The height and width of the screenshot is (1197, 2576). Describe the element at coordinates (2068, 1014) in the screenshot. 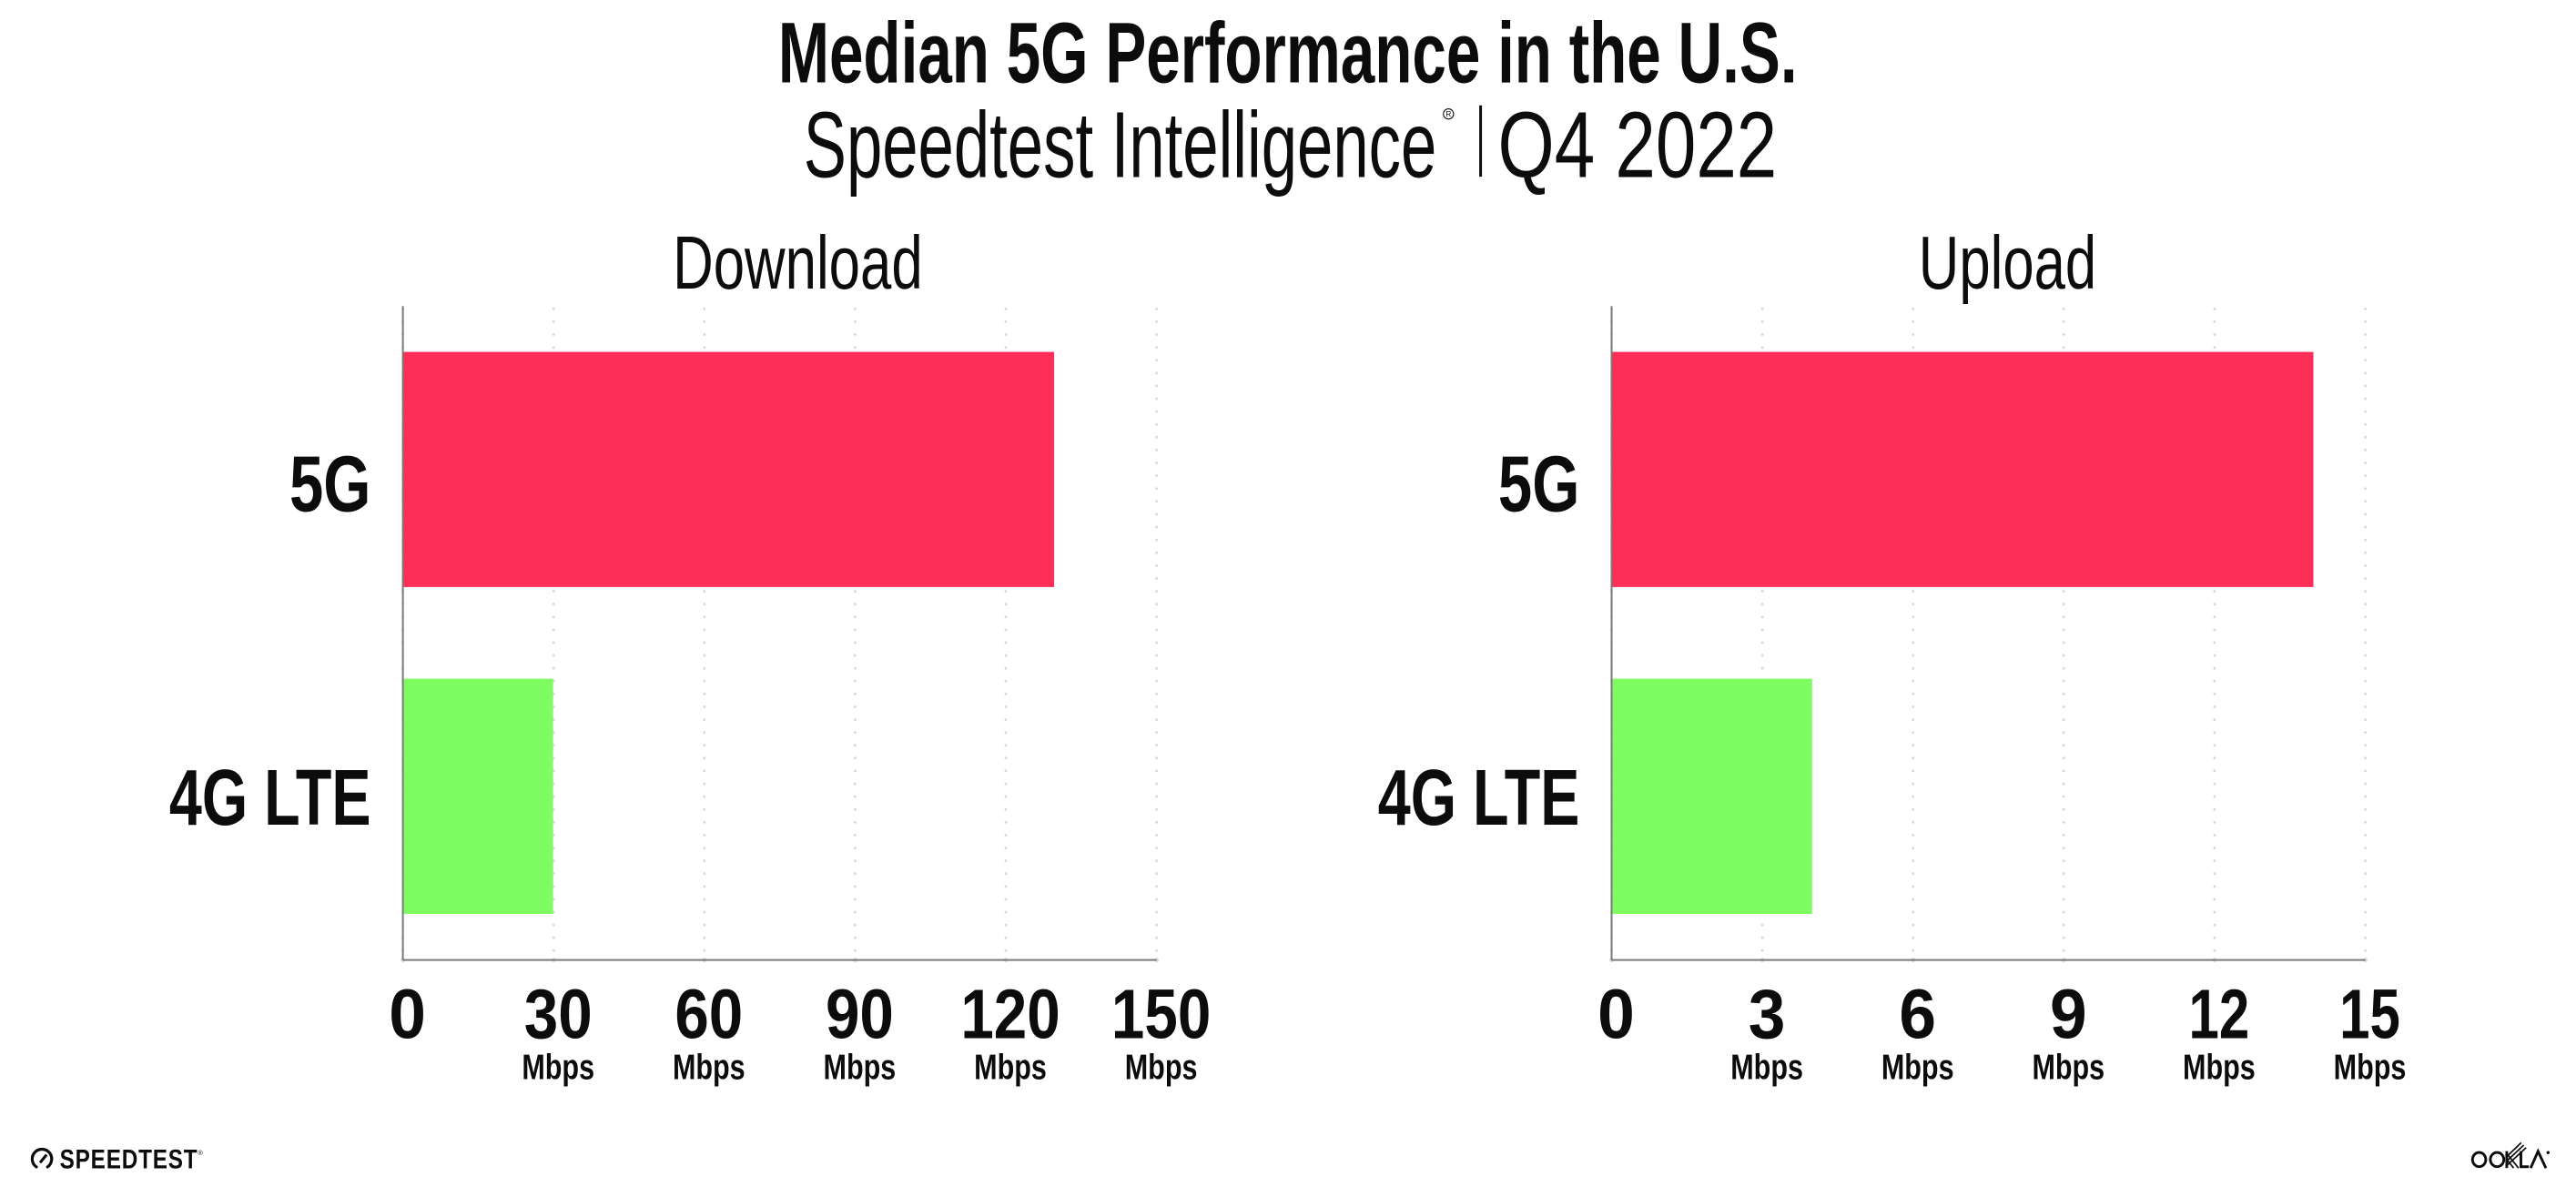

I see `svg-text: 9` at that location.